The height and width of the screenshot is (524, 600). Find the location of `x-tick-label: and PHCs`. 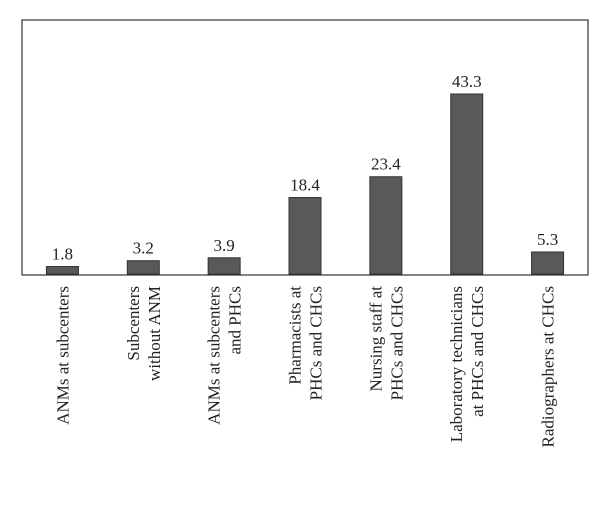

x-tick-label: and PHCs is located at coordinates (235, 320).